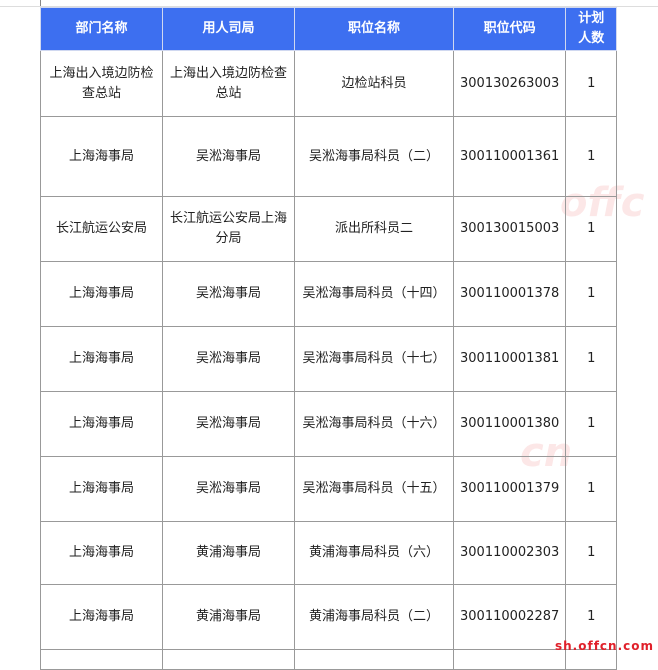 The image size is (658, 670). I want to click on column-header: 计划人数, so click(591, 29).